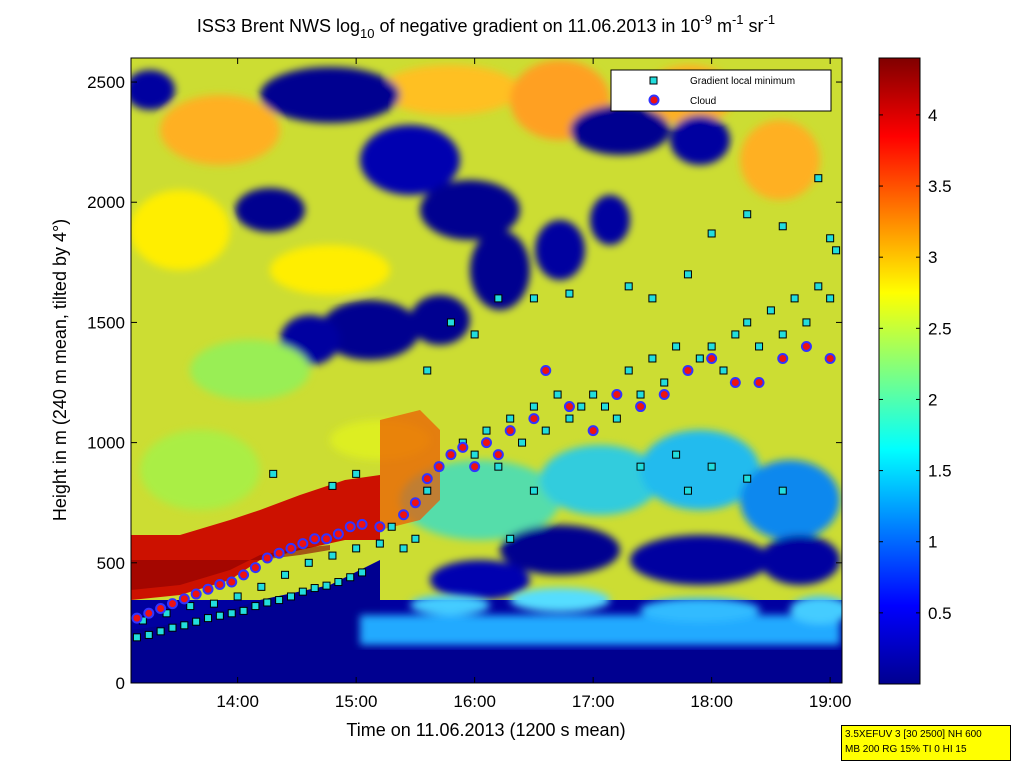 The height and width of the screenshot is (767, 1023). I want to click on colorbar-tick-label: 2, so click(932, 399).